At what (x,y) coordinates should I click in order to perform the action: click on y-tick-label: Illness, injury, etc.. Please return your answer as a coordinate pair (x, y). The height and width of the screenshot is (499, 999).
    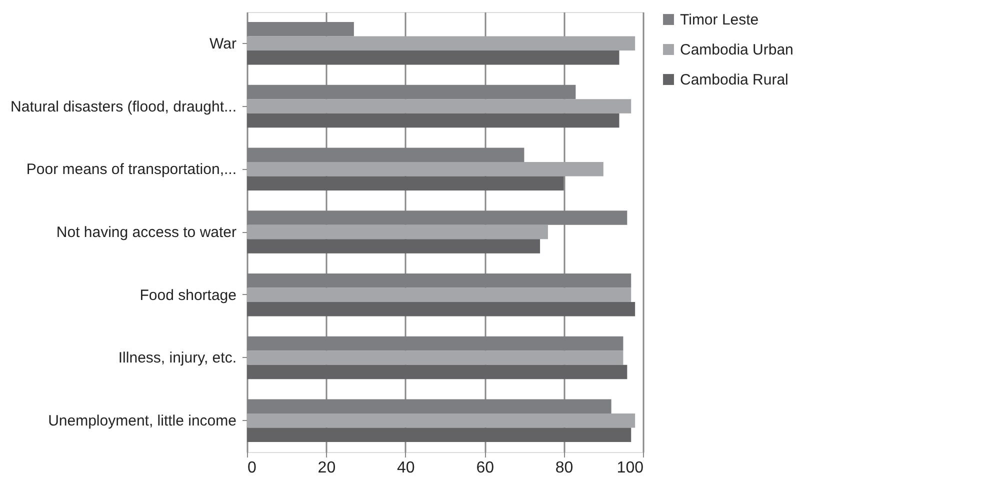
    Looking at the image, I should click on (177, 358).